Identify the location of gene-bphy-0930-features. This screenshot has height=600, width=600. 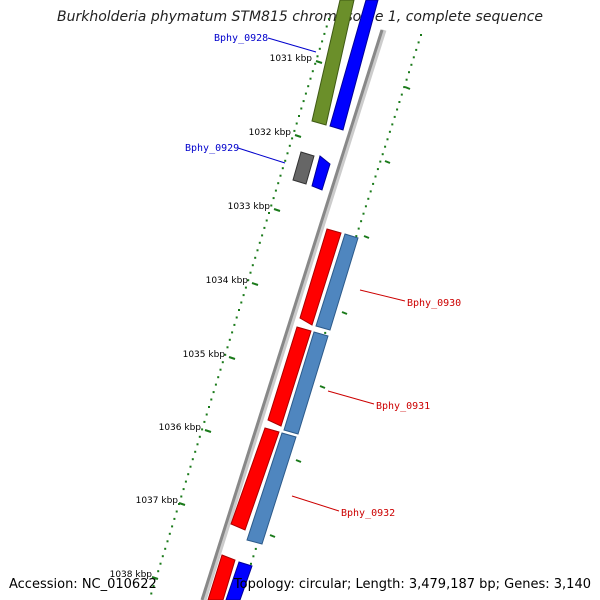
(329, 279).